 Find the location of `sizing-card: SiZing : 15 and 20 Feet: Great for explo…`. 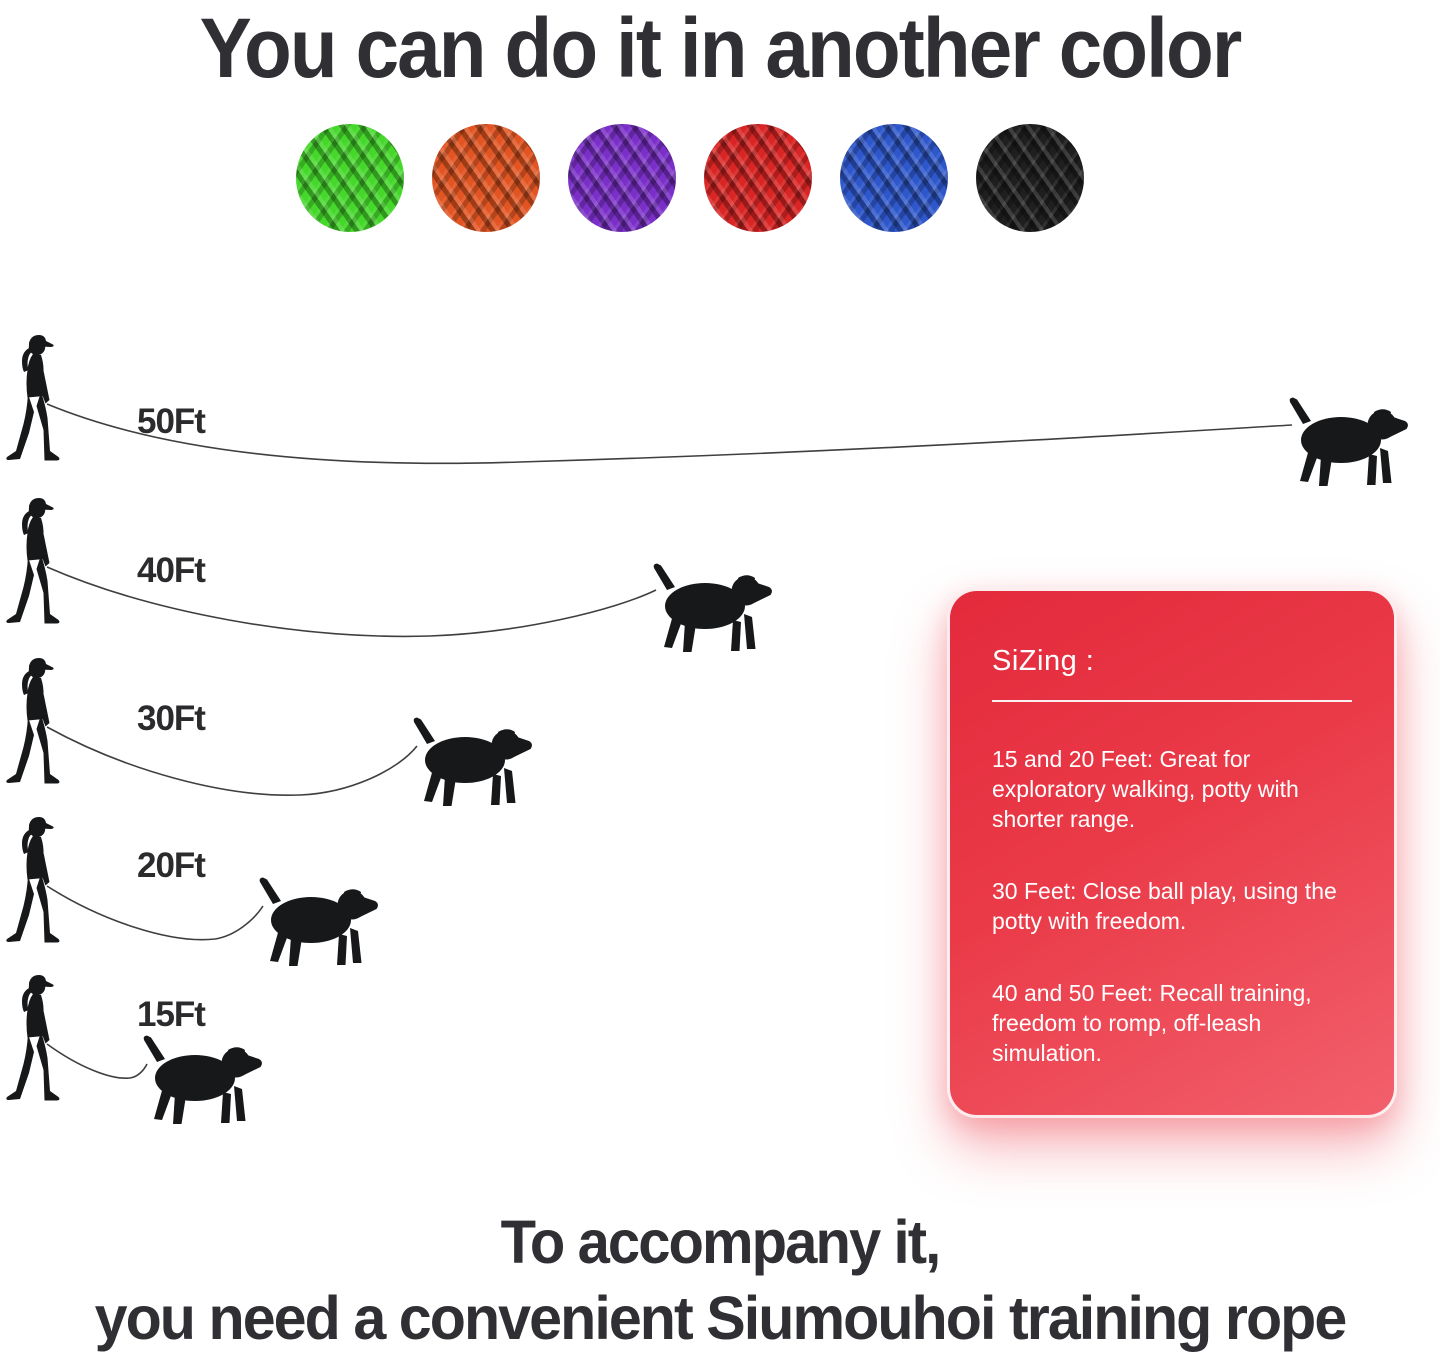

sizing-card: SiZing : 15 and 20 Feet: Great for explo… is located at coordinates (1172, 853).